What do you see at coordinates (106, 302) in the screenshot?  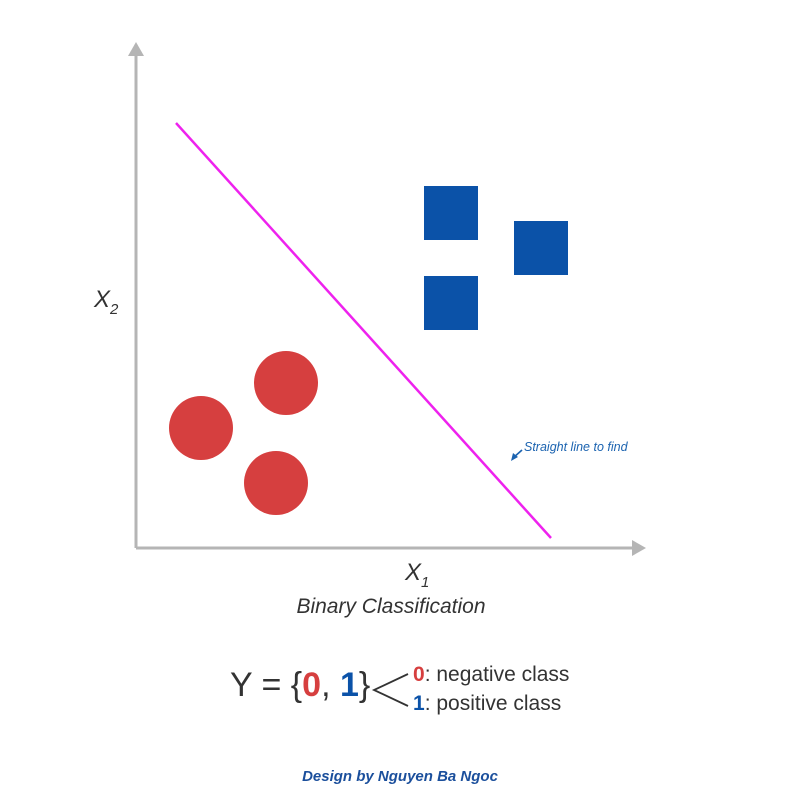 I see `y-axis-label: X2` at bounding box center [106, 302].